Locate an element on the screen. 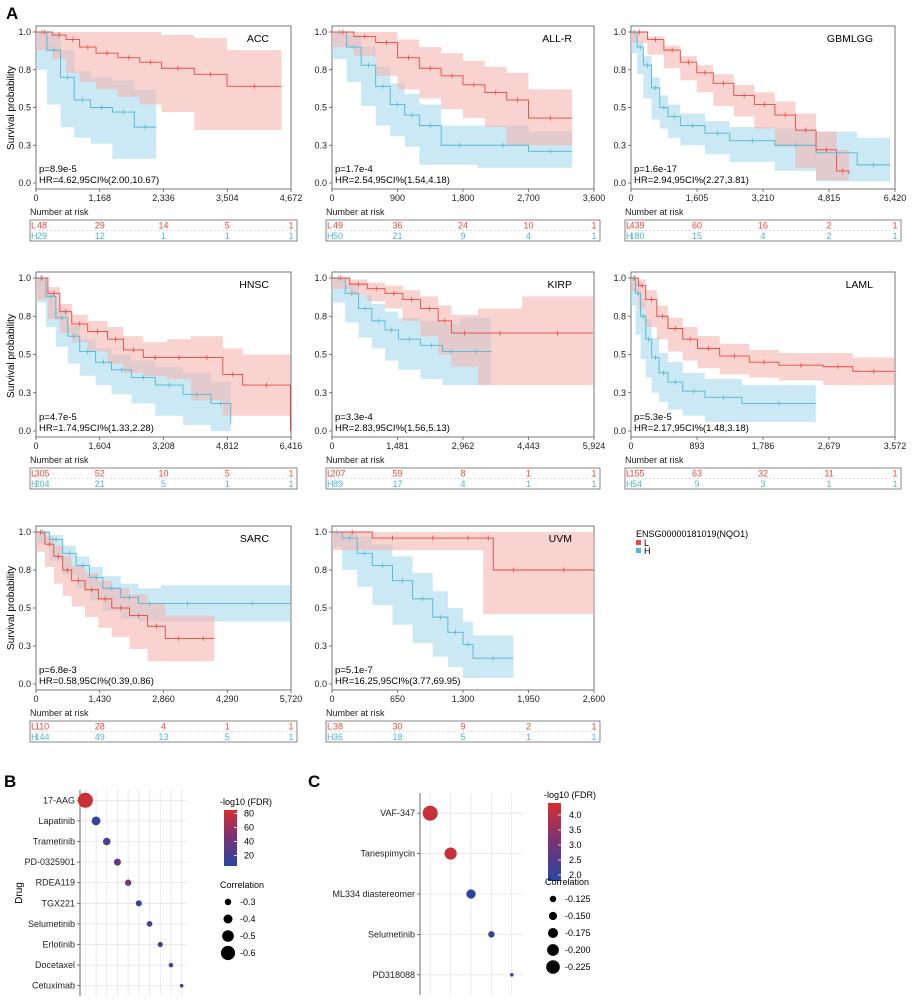  km-ylabel-row-2: Survival probability is located at coordinates (11, 356).